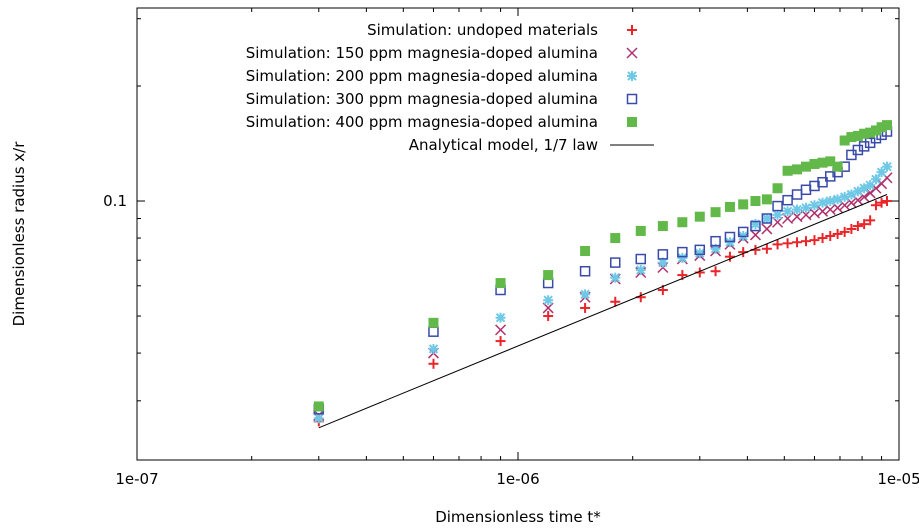 Image resolution: width=919 pixels, height=532 pixels. What do you see at coordinates (115, 201) in the screenshot?
I see `y-tick-label: 0.1` at bounding box center [115, 201].